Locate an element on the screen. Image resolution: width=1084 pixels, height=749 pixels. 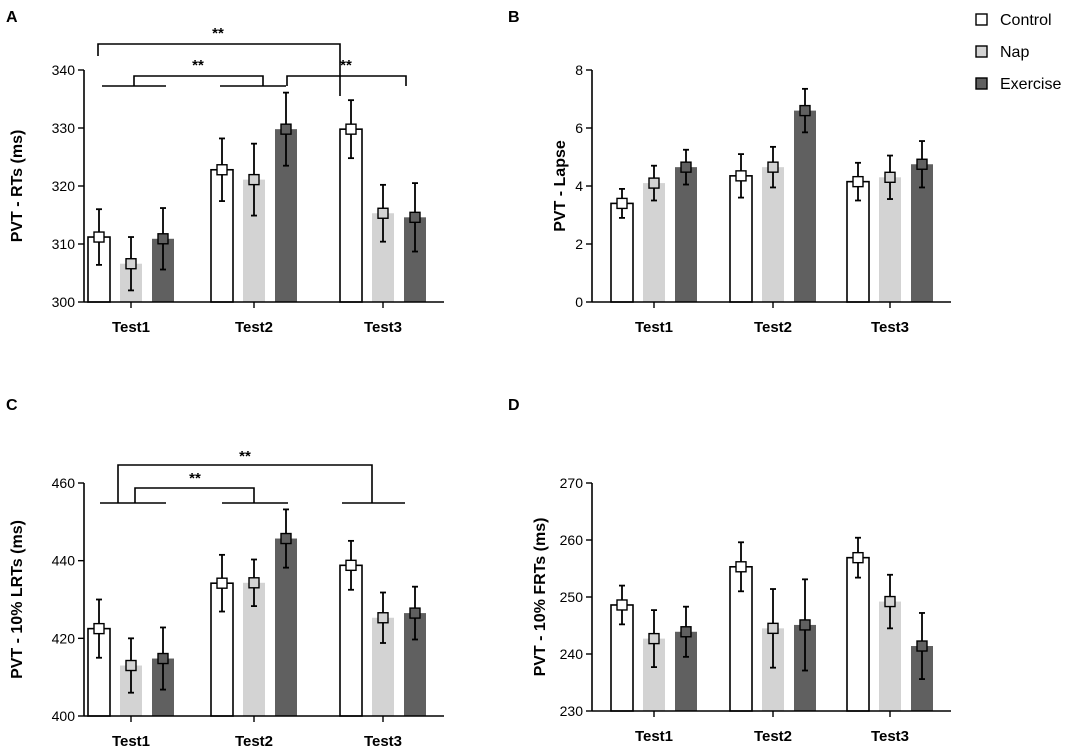
y-tick-label: 270 is located at coordinates (572, 483).